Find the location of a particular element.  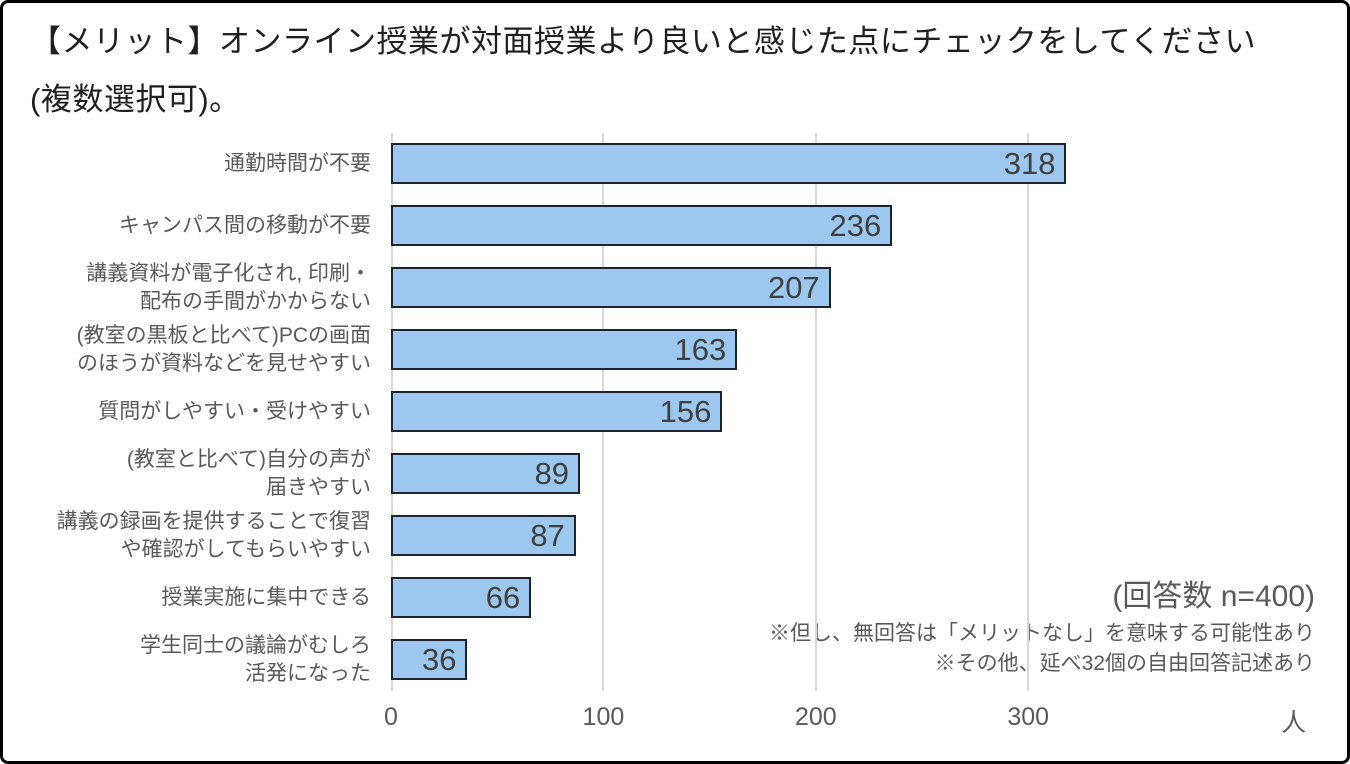

category-label: キャンパス間の移動が不要 is located at coordinates (245, 225).